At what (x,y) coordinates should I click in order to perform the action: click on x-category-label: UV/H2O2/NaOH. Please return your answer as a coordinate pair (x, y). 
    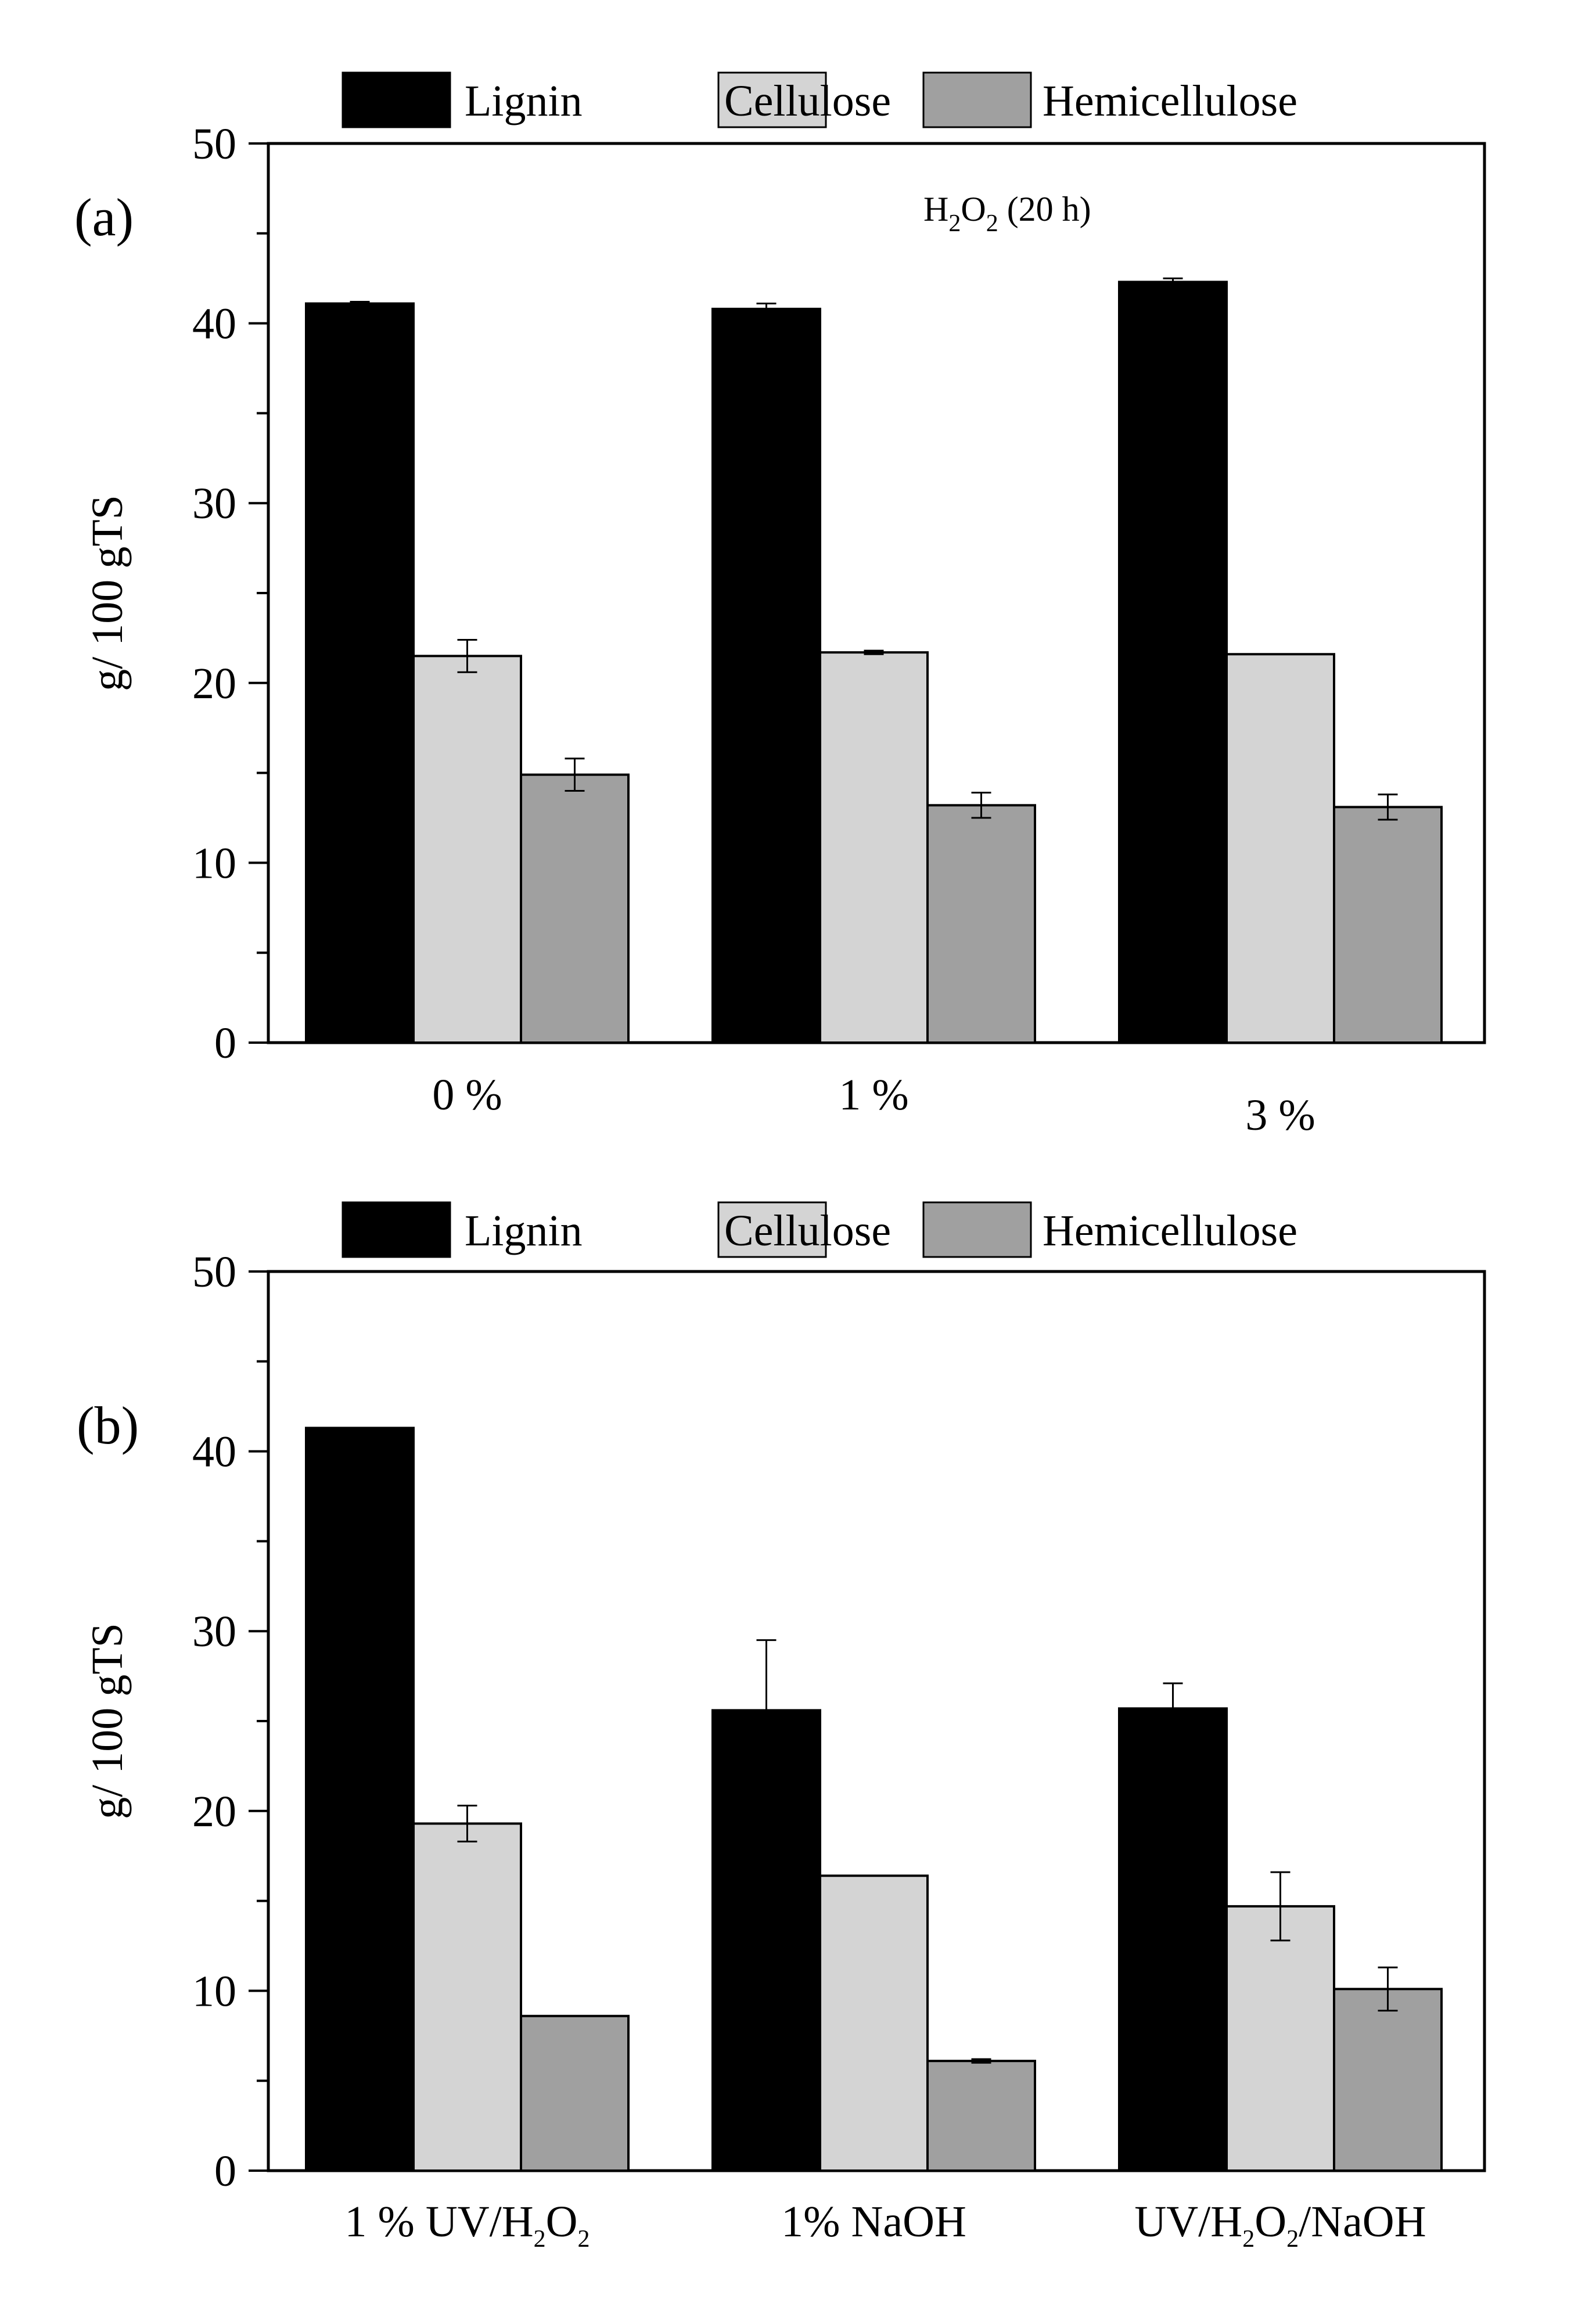
    Looking at the image, I should click on (1280, 2225).